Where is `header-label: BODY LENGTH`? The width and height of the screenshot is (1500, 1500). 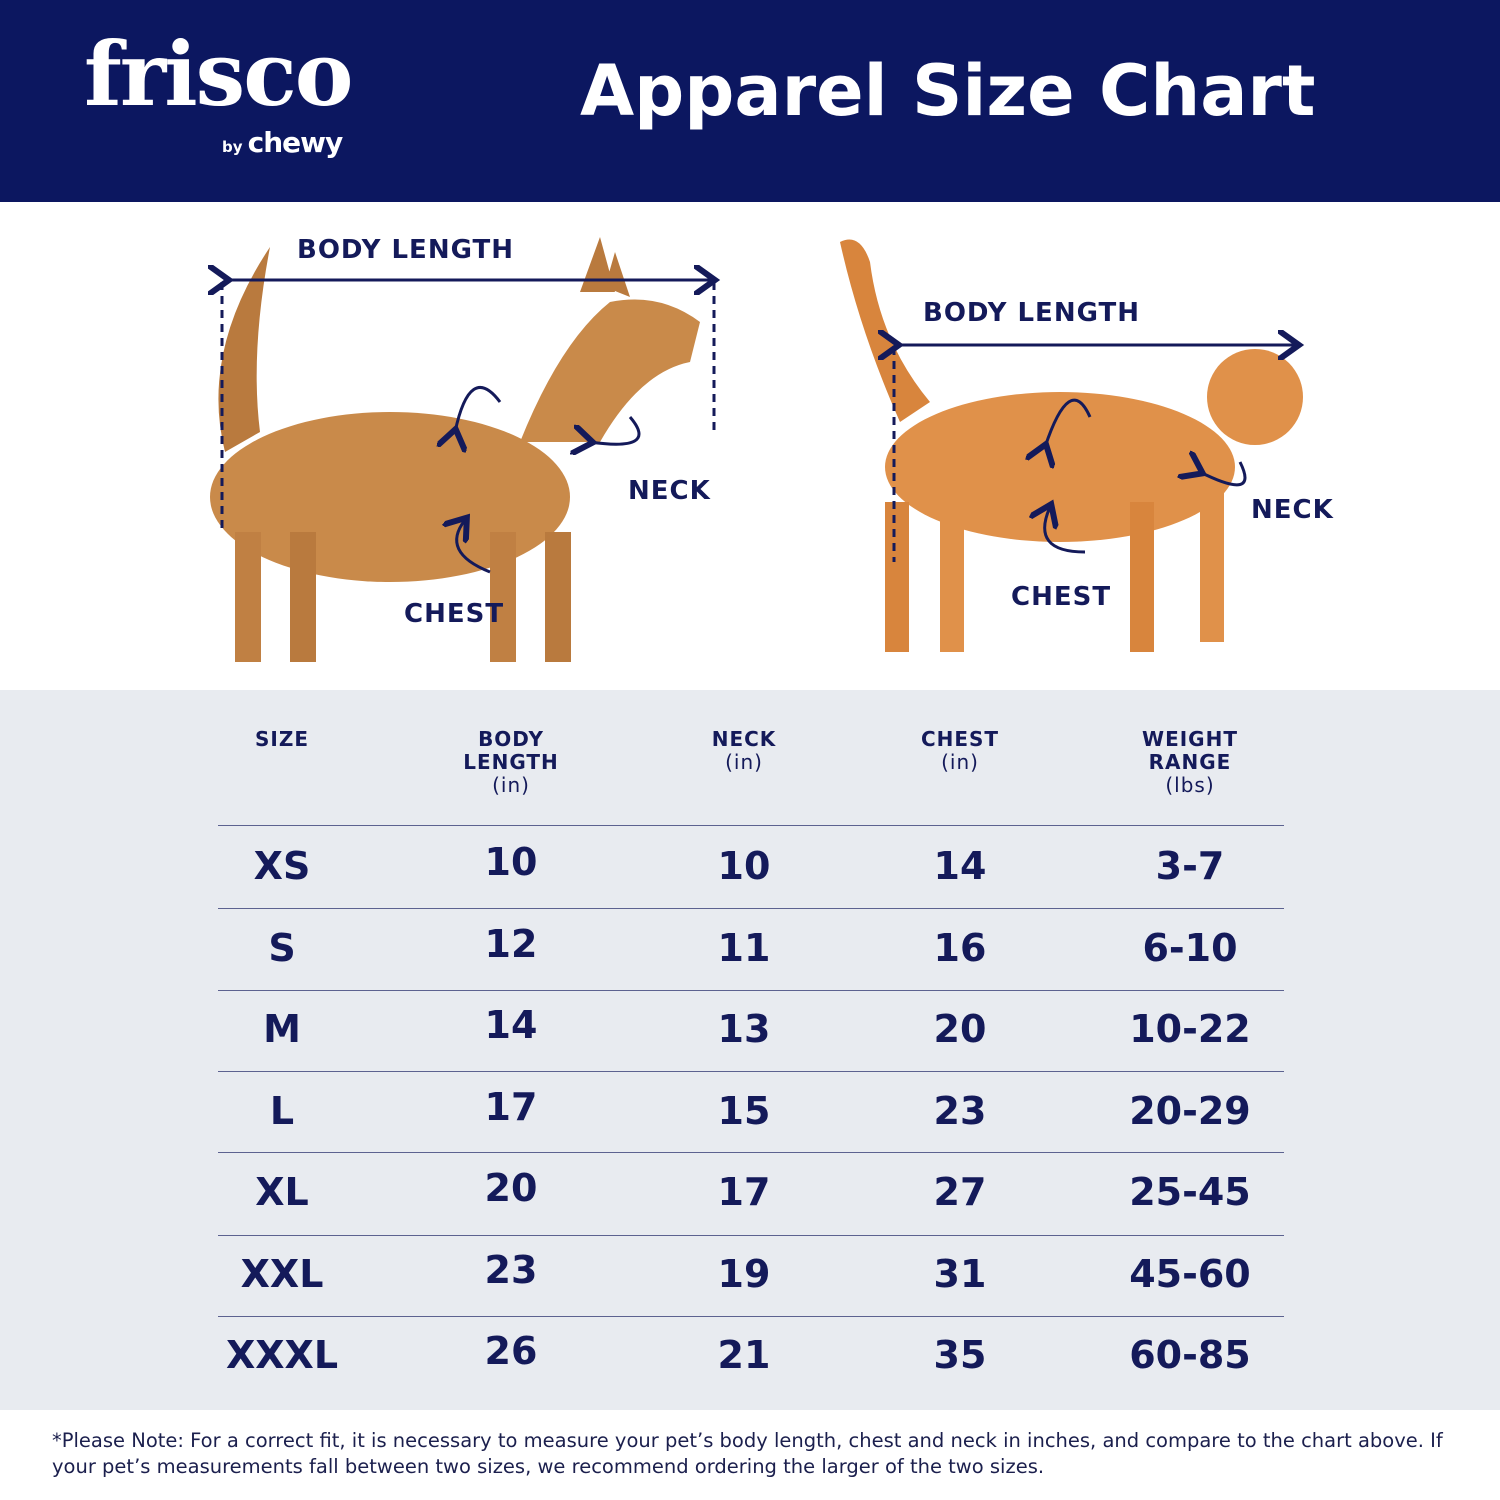 header-label: BODY LENGTH is located at coordinates (511, 750).